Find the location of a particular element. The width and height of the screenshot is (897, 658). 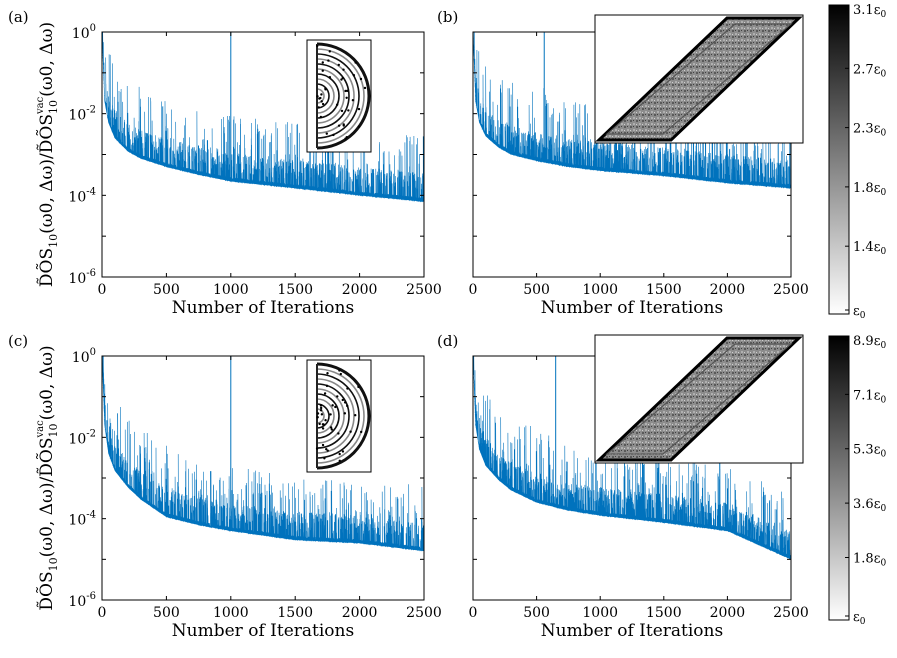

colorbar-tick-label: 3.6ε0 is located at coordinates (869, 505).